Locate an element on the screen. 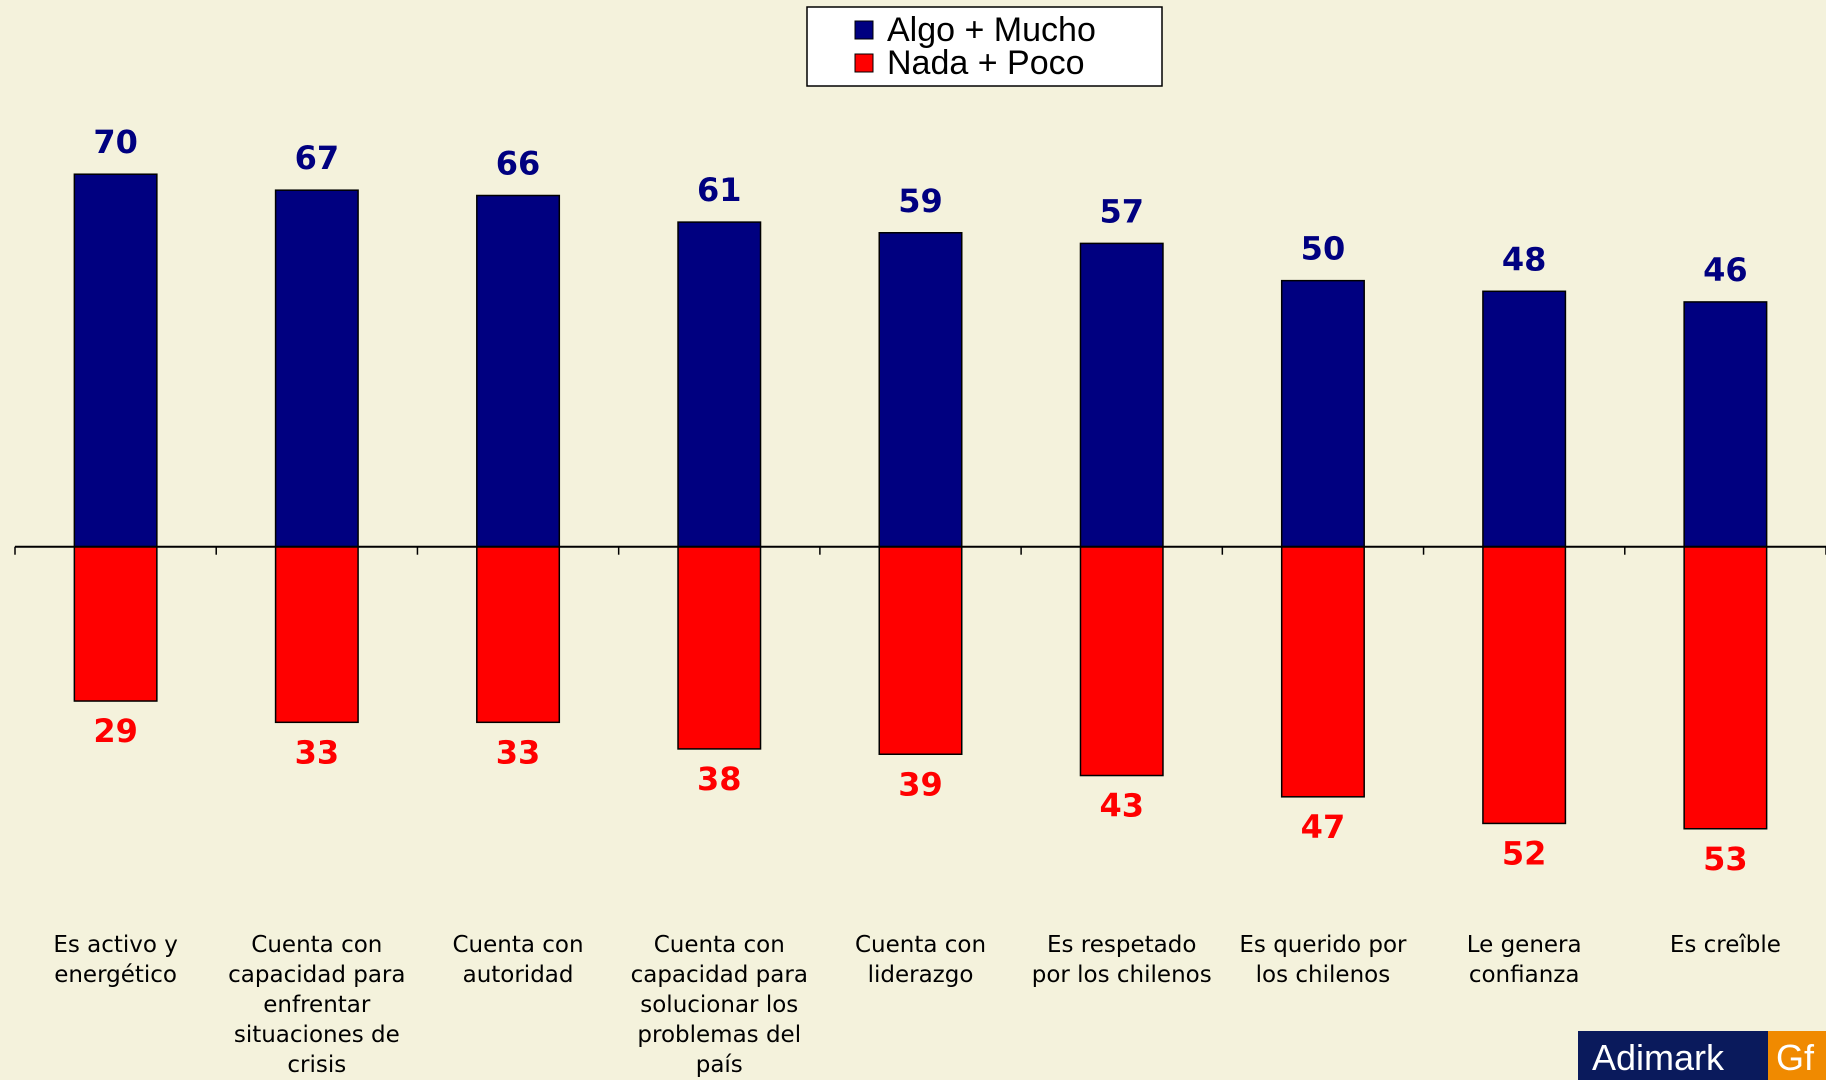 The image size is (1826, 1080). value-label: 43 is located at coordinates (1121, 806).